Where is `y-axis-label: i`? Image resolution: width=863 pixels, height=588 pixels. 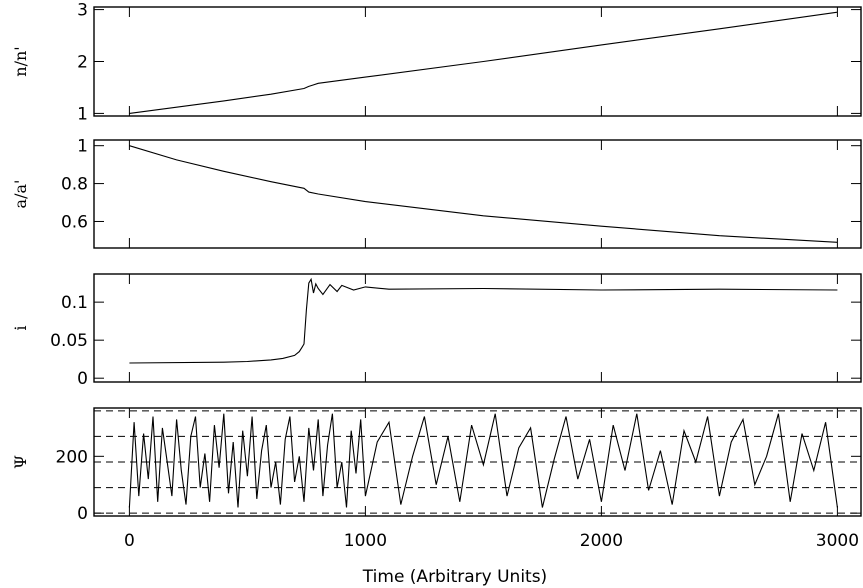
y-axis-label: i is located at coordinates (20, 327).